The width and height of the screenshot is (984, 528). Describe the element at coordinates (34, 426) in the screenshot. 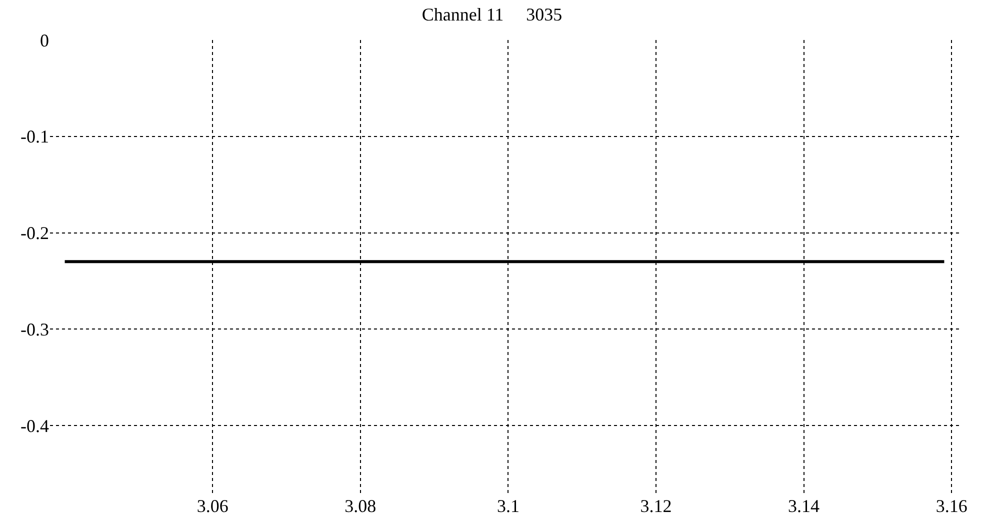

I see `y-tick-label: -0.4` at that location.